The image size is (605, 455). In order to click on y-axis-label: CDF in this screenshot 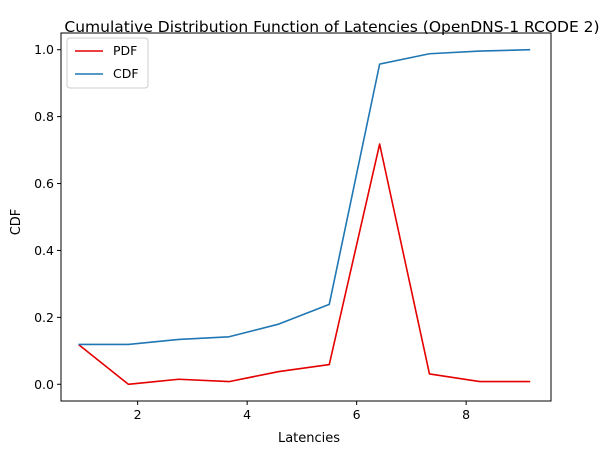, I will do `click(16, 222)`.